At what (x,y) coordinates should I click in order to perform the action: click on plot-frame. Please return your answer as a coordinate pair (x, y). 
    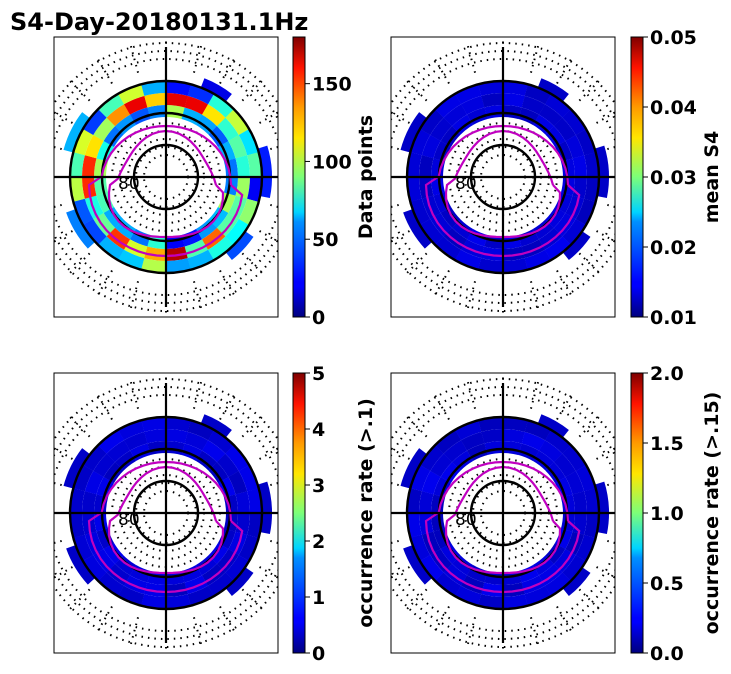
    Looking at the image, I should click on (503, 177).